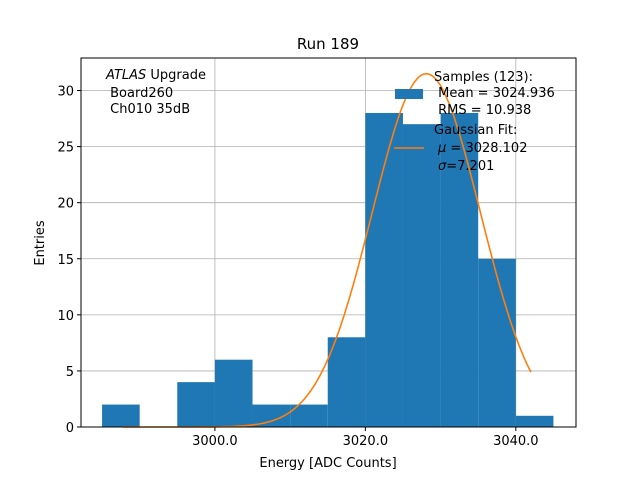 This screenshot has height=480, width=640. Describe the element at coordinates (176, 75) in the screenshot. I see `annotation-upgrade: Upgrade` at that location.